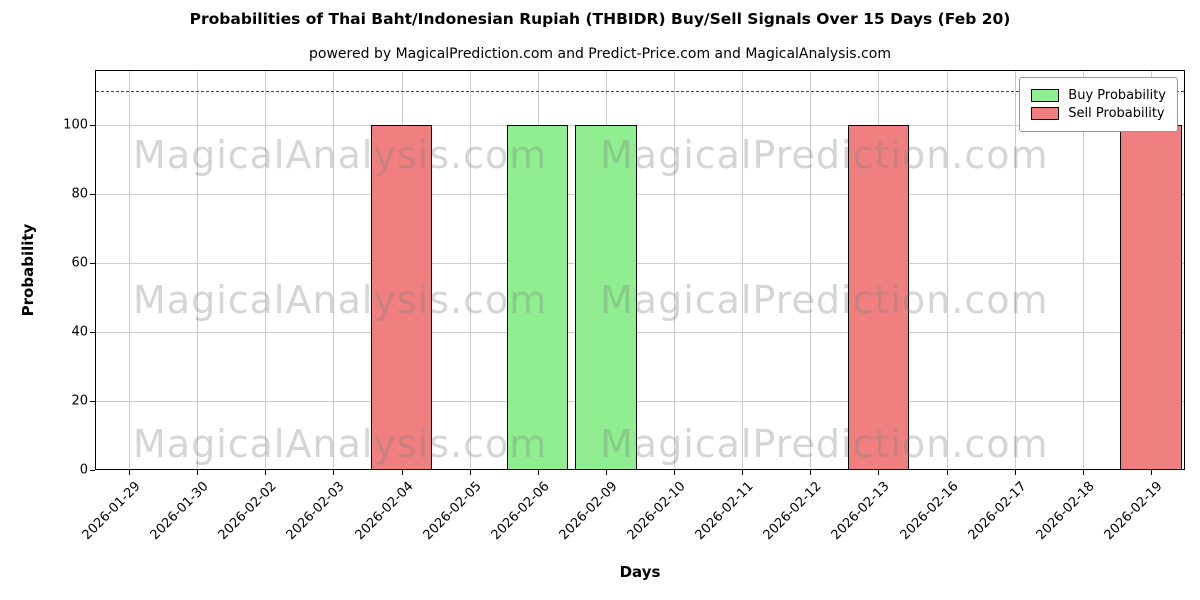  What do you see at coordinates (83, 470) in the screenshot?
I see `y-tick-label: 0` at bounding box center [83, 470].